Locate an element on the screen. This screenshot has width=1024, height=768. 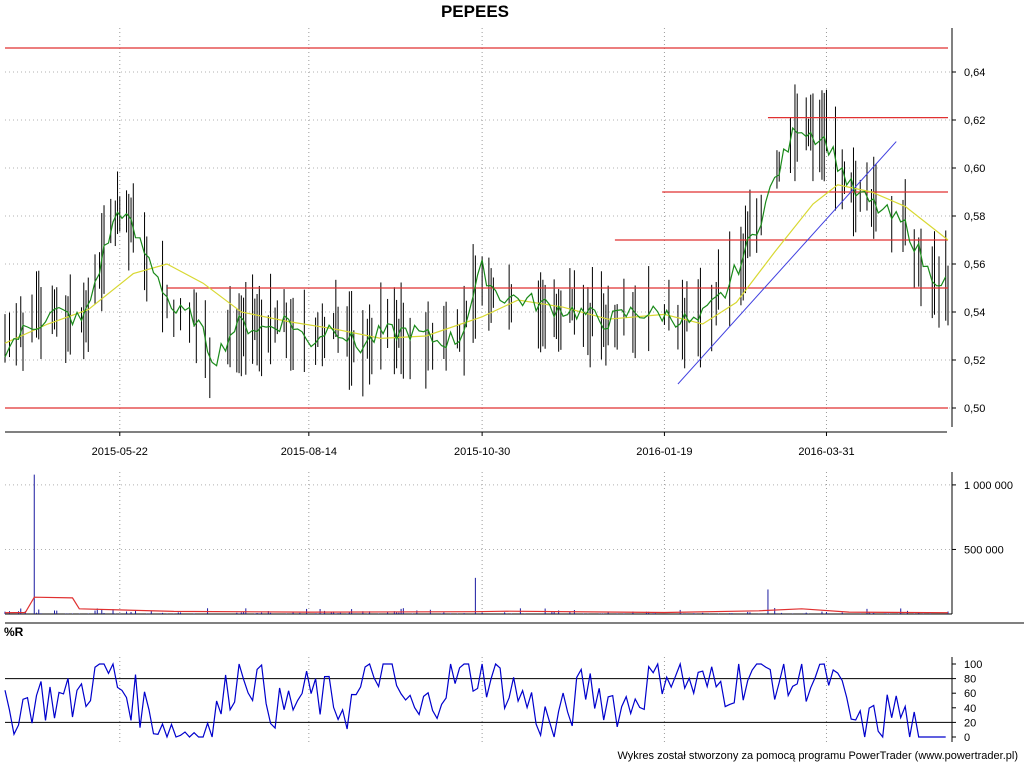
price-xtick-label-4: 2016-03-31 is located at coordinates (826, 452).